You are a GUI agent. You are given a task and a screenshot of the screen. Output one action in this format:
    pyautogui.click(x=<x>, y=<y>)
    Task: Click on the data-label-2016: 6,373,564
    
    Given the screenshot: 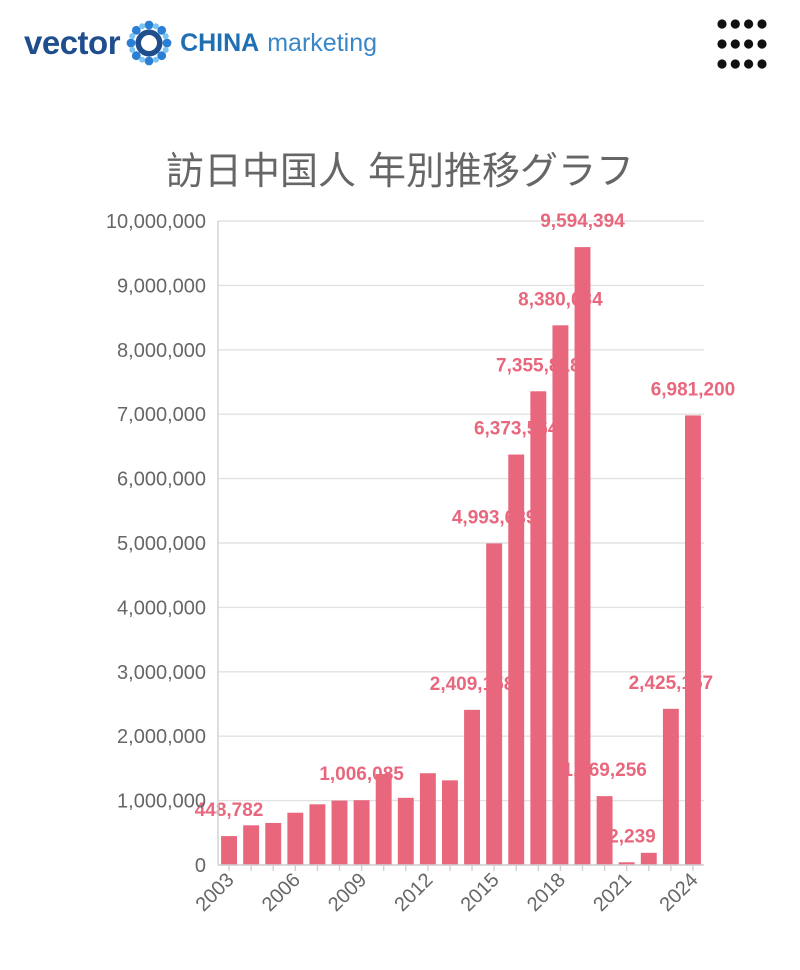 What is the action you would take?
    pyautogui.click(x=516, y=429)
    